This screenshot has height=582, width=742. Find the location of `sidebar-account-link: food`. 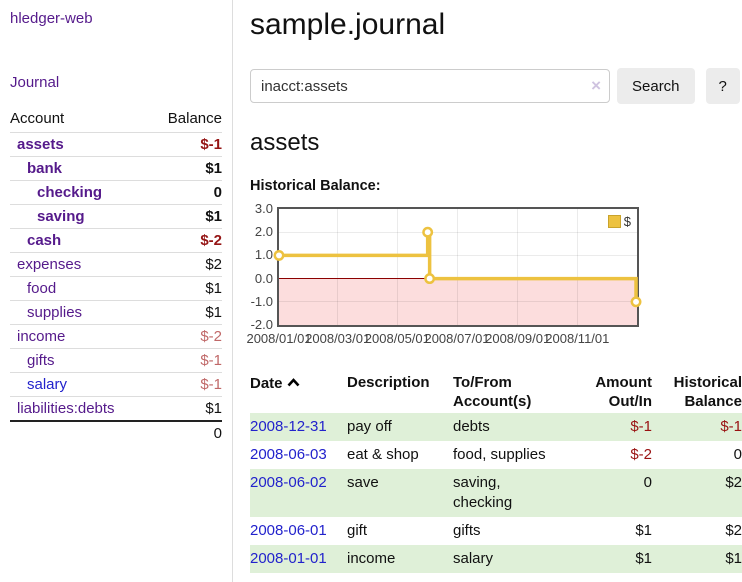

sidebar-account-link: food is located at coordinates (42, 288).